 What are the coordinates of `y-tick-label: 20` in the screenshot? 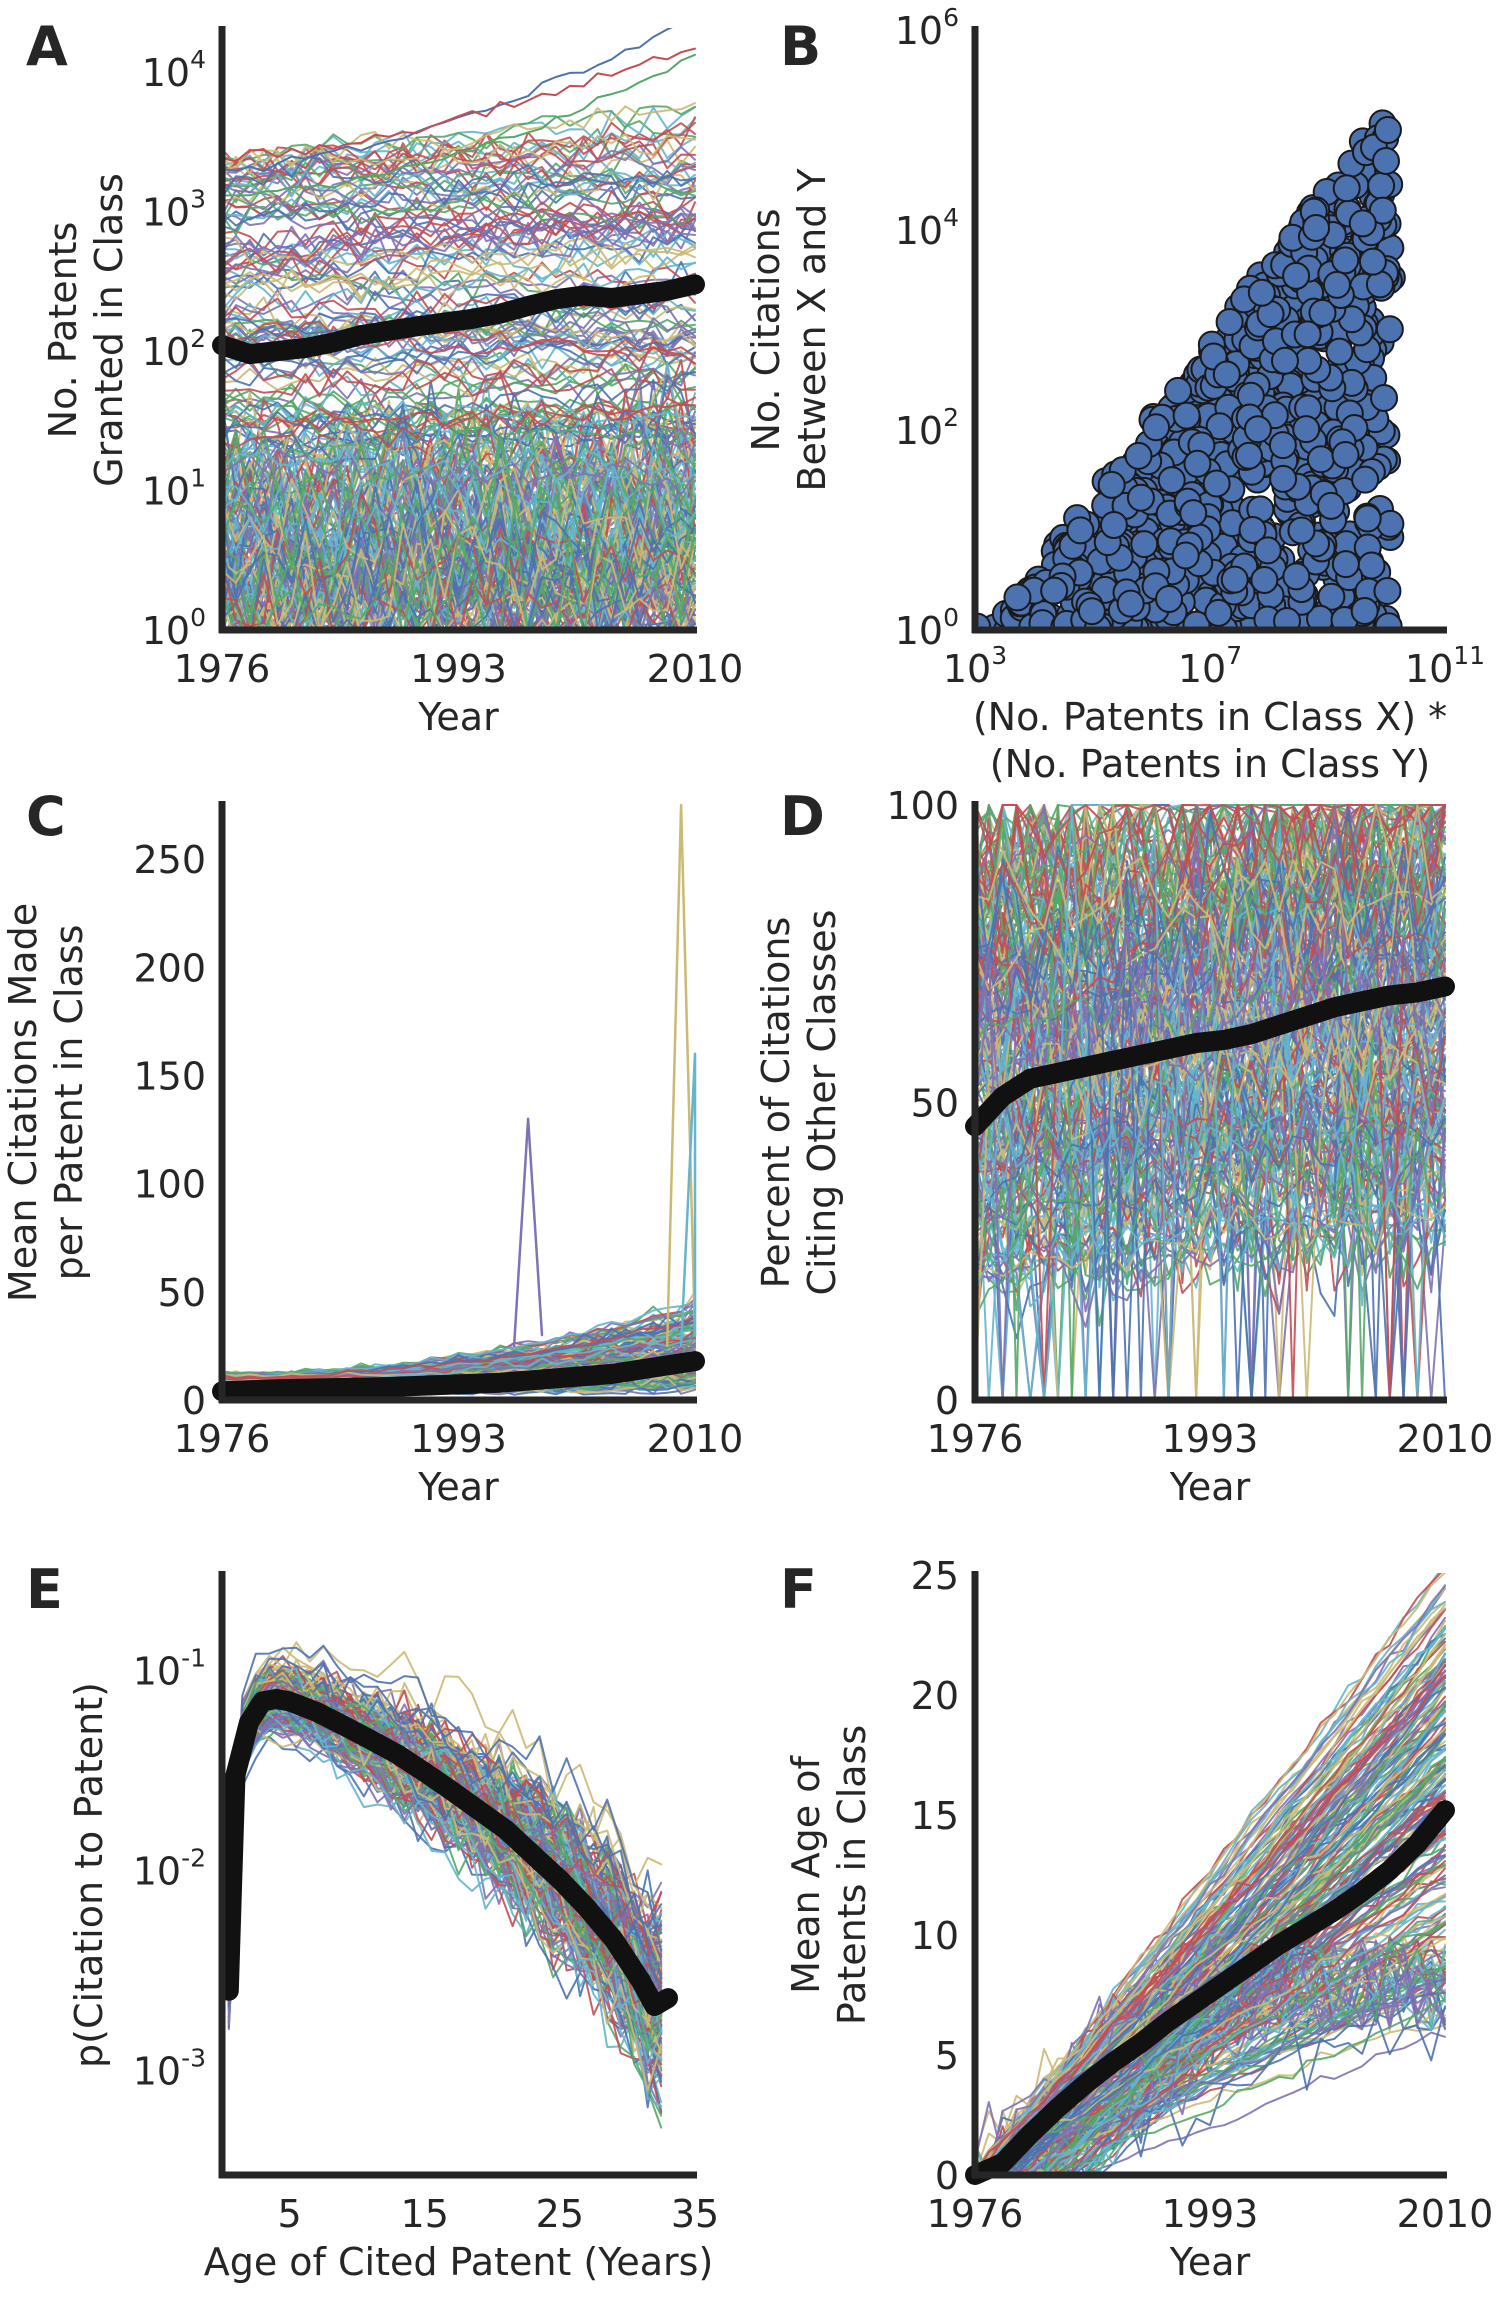 It's located at (935, 1696).